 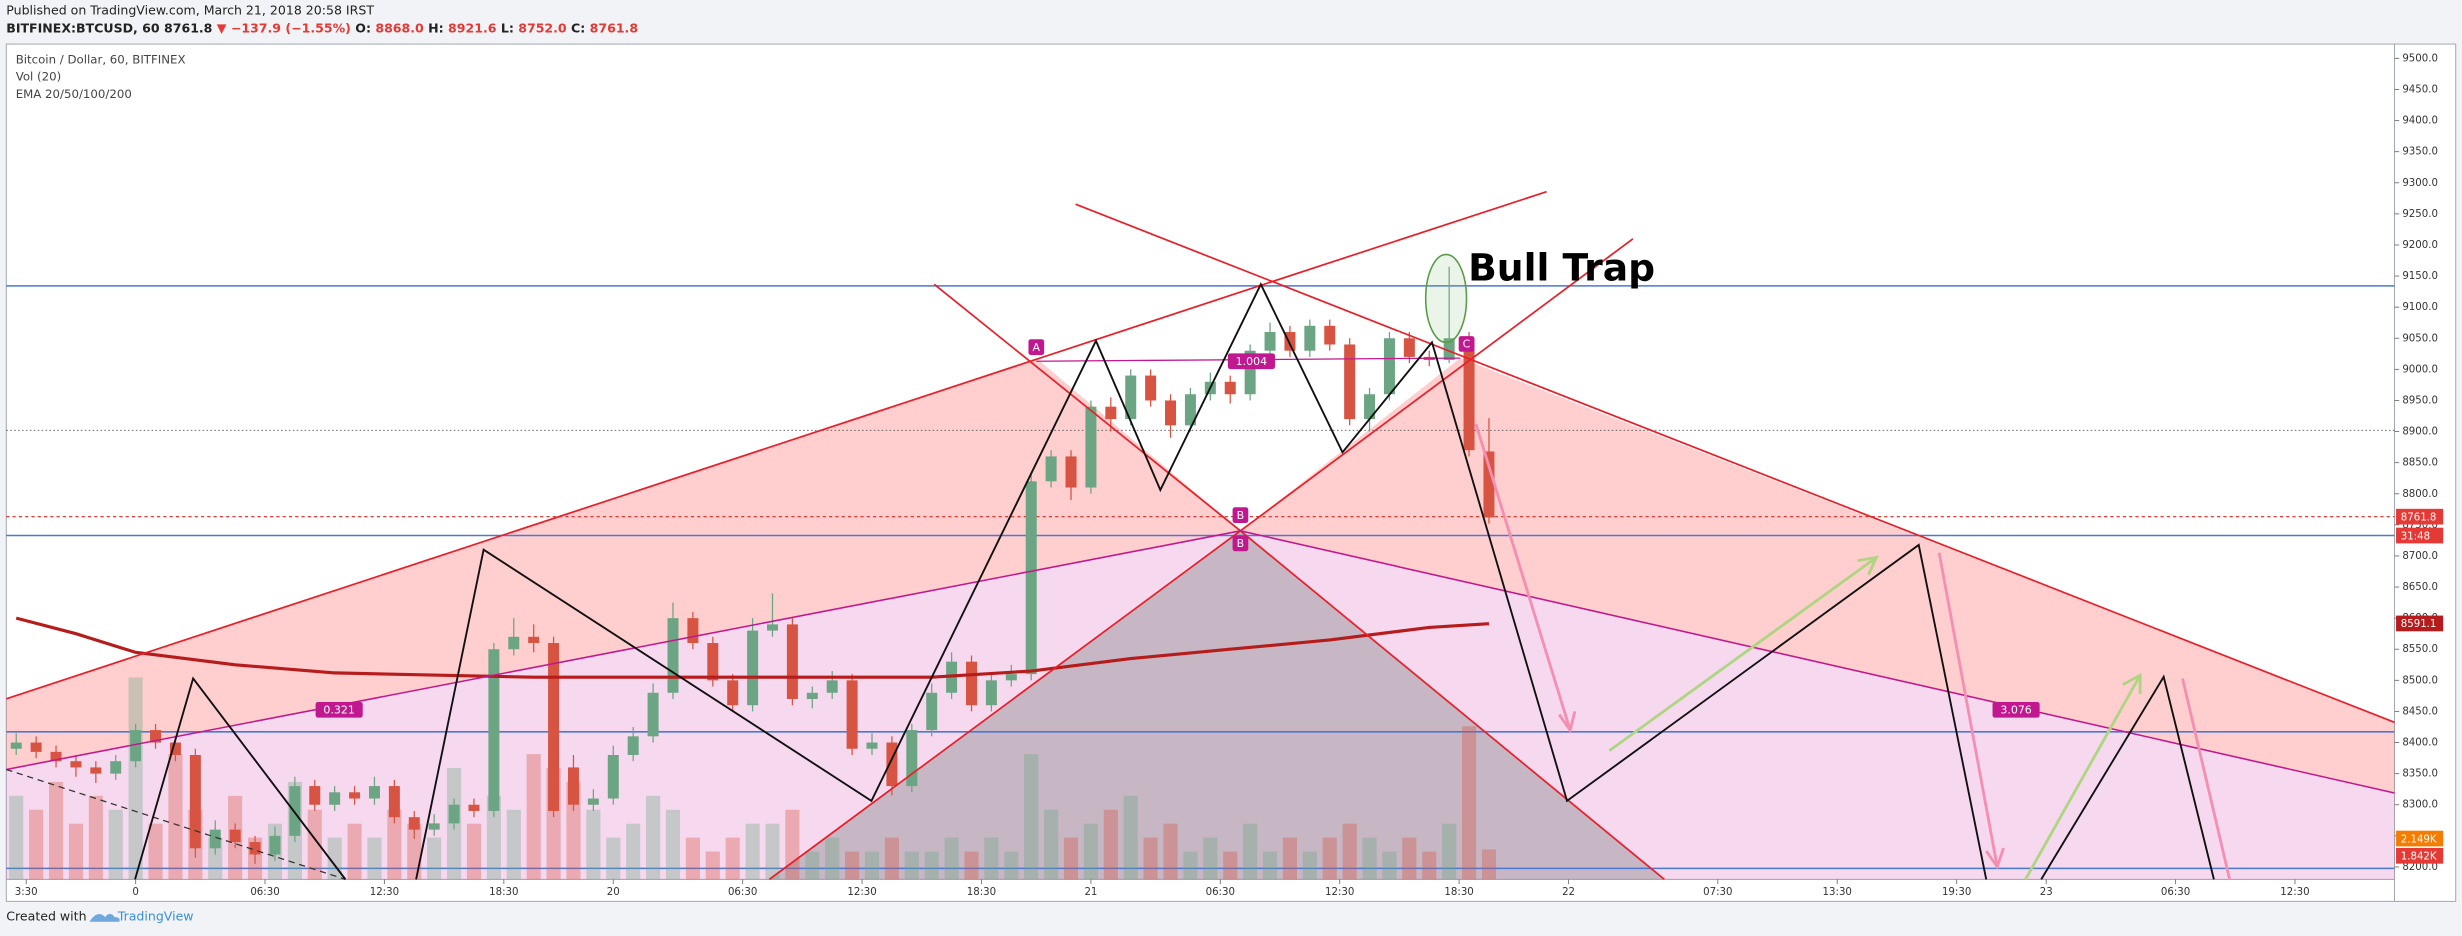 I want to click on price-label: 8761.8, so click(x=2419, y=517).